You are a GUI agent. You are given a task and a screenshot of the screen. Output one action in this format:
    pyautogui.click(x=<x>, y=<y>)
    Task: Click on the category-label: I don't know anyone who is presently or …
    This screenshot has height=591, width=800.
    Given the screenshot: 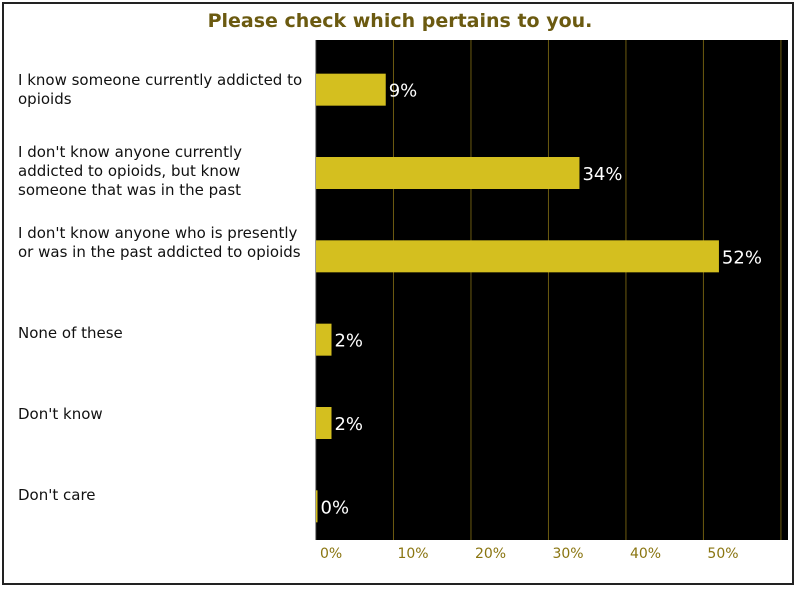 What is the action you would take?
    pyautogui.click(x=159, y=242)
    